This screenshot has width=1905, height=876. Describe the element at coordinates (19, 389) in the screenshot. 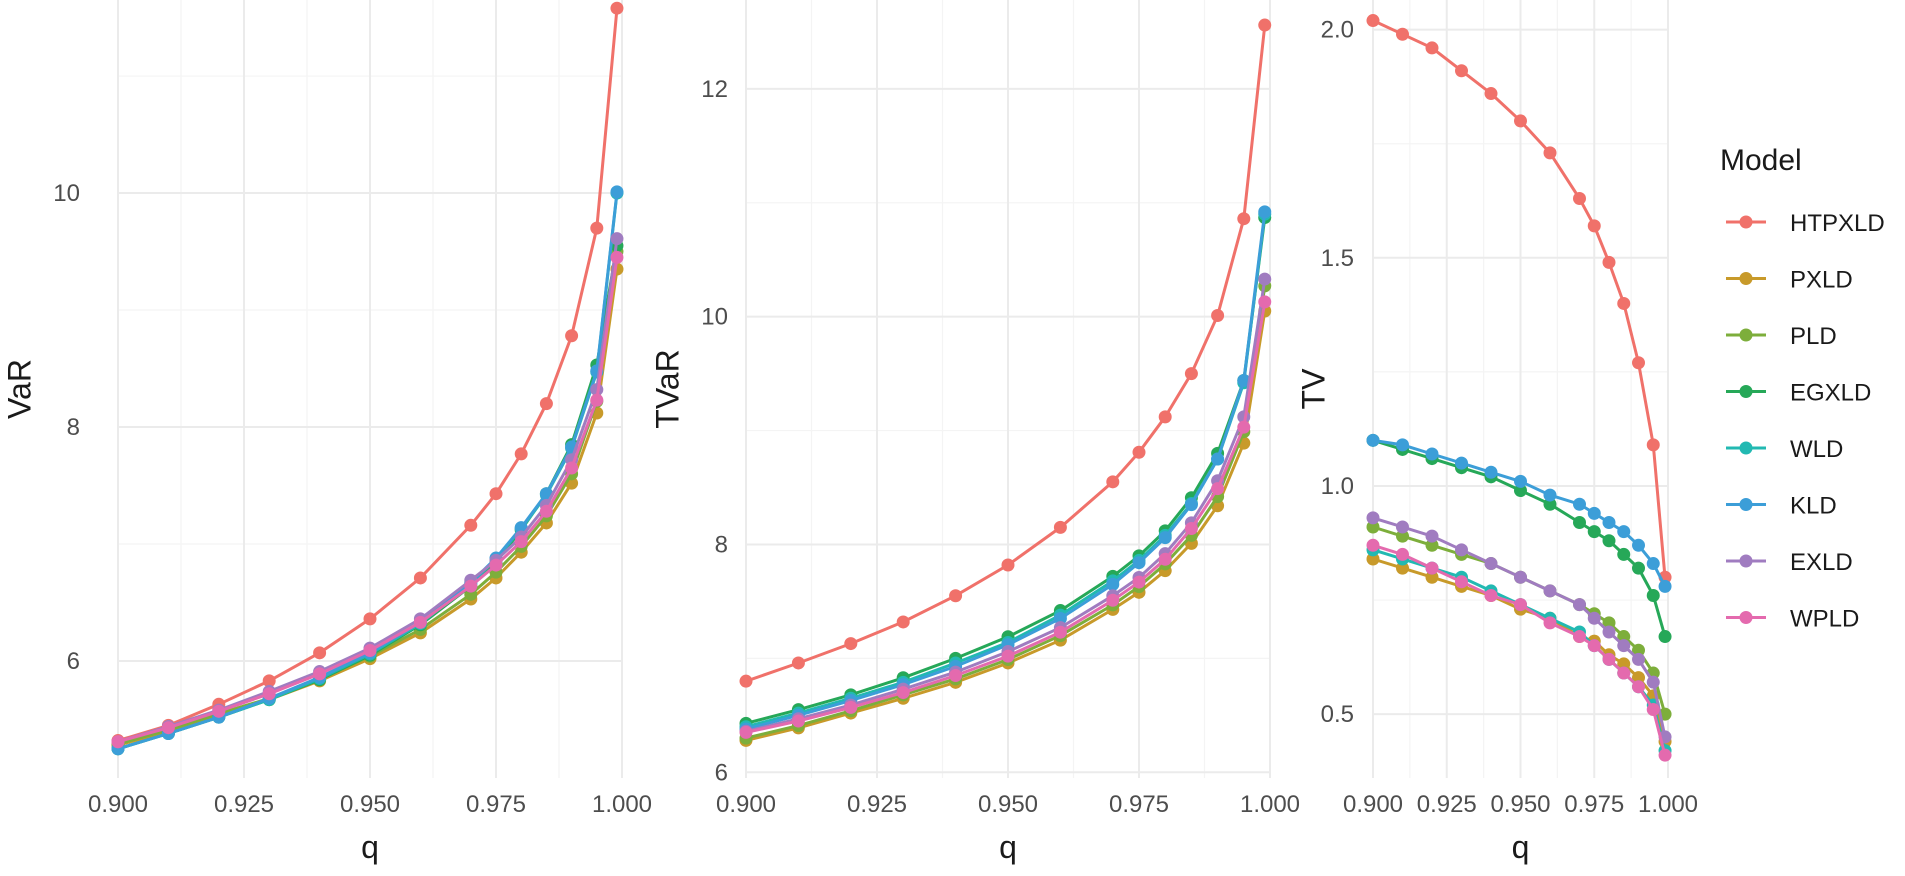

I see `y-axis-title: VaR` at that location.